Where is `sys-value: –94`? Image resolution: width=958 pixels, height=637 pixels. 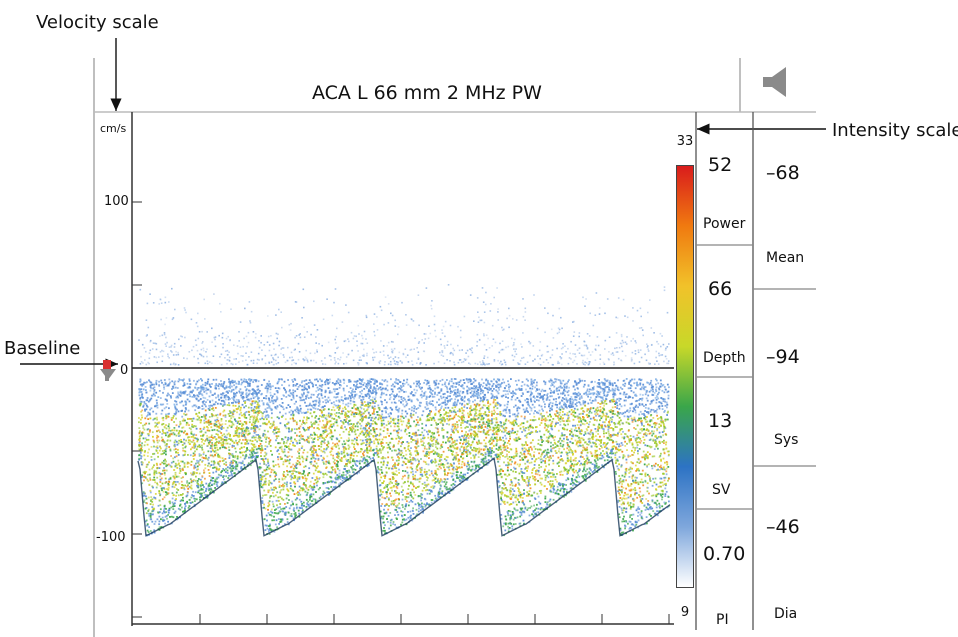
sys-value: –94 is located at coordinates (783, 357).